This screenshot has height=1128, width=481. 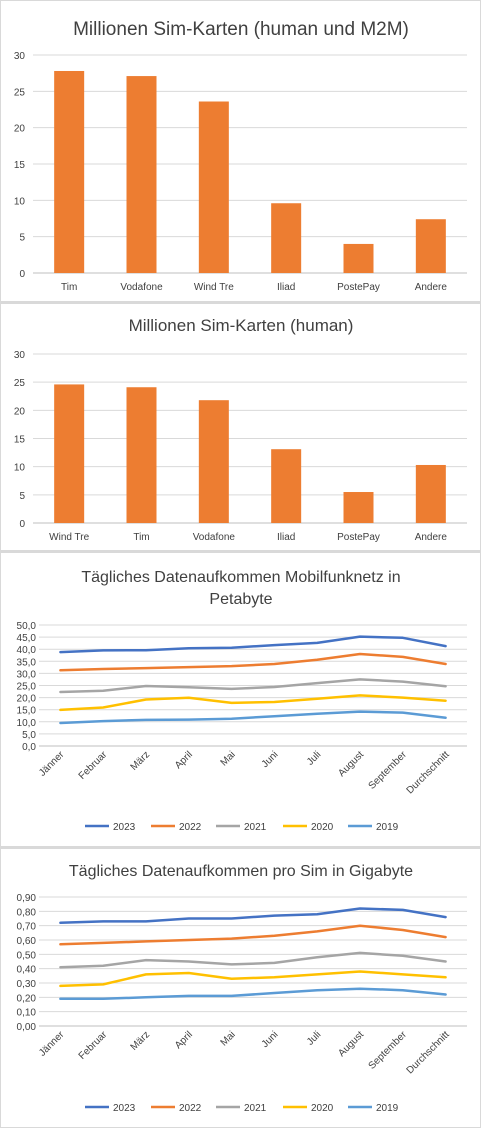 I want to click on y-tick-label: 25,0, so click(x=27, y=687).